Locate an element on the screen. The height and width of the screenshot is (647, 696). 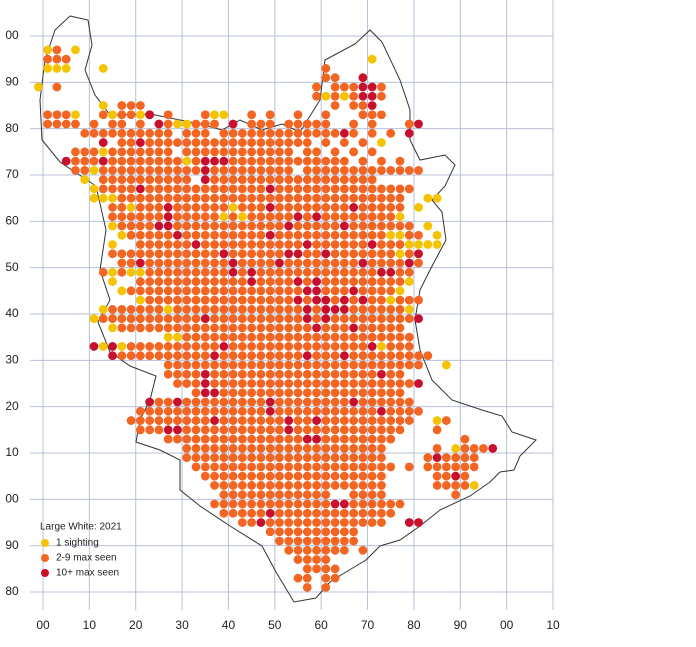
legend-label: 1 sighting is located at coordinates (77, 543).